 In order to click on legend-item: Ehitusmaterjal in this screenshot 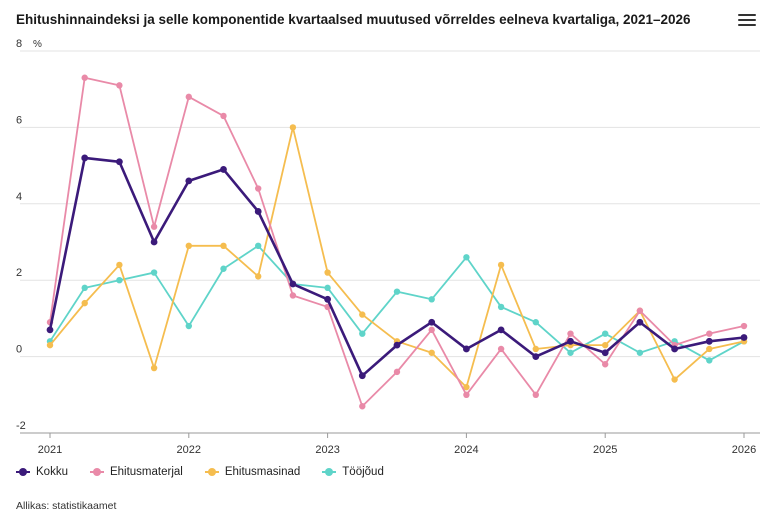, I will do `click(136, 472)`.